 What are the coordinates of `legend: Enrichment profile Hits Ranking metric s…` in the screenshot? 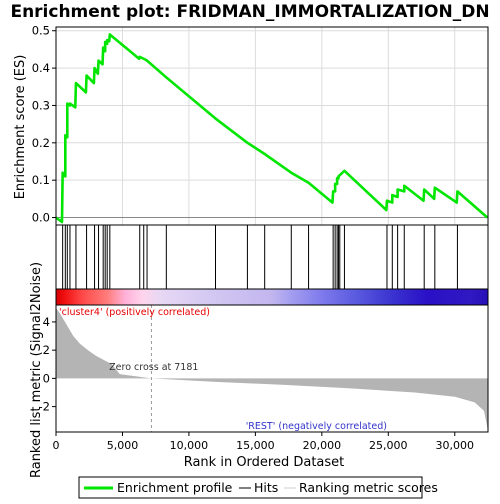 It's located at (258, 487).